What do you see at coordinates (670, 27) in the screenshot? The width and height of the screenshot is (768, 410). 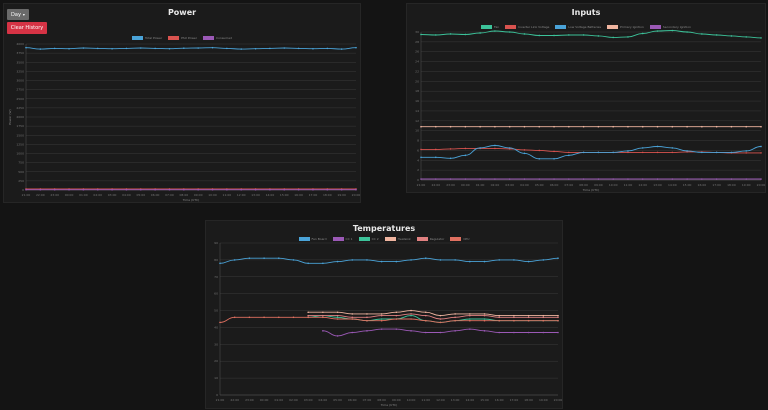 I see `legend-item: Secondary Ignition` at bounding box center [670, 27].